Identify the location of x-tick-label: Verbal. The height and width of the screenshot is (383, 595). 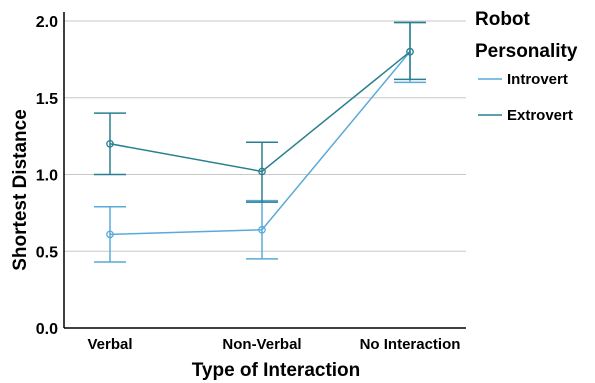
(109, 344).